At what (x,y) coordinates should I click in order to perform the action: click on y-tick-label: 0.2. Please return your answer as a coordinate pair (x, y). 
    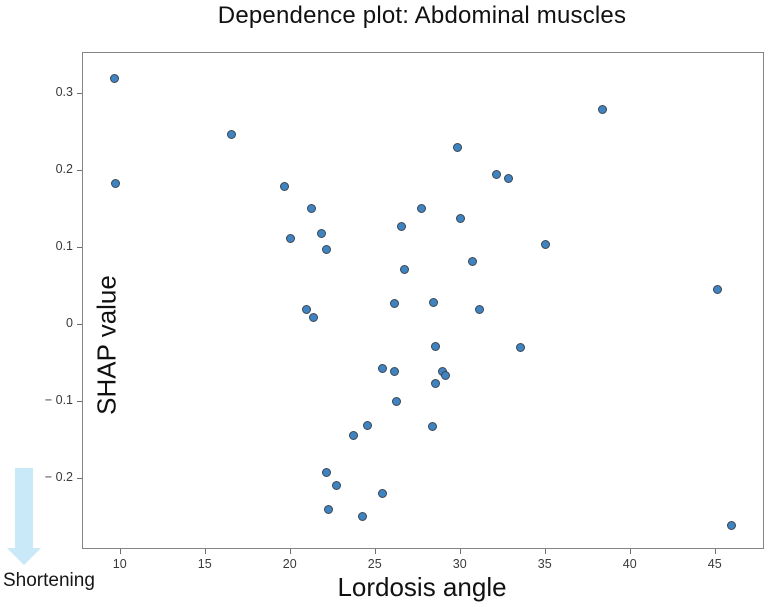
    Looking at the image, I should click on (64, 169).